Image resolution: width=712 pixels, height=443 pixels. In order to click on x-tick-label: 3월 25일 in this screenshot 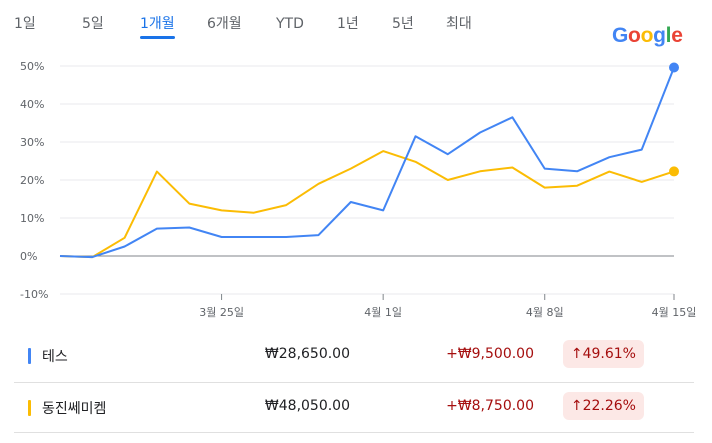, I will do `click(221, 312)`.